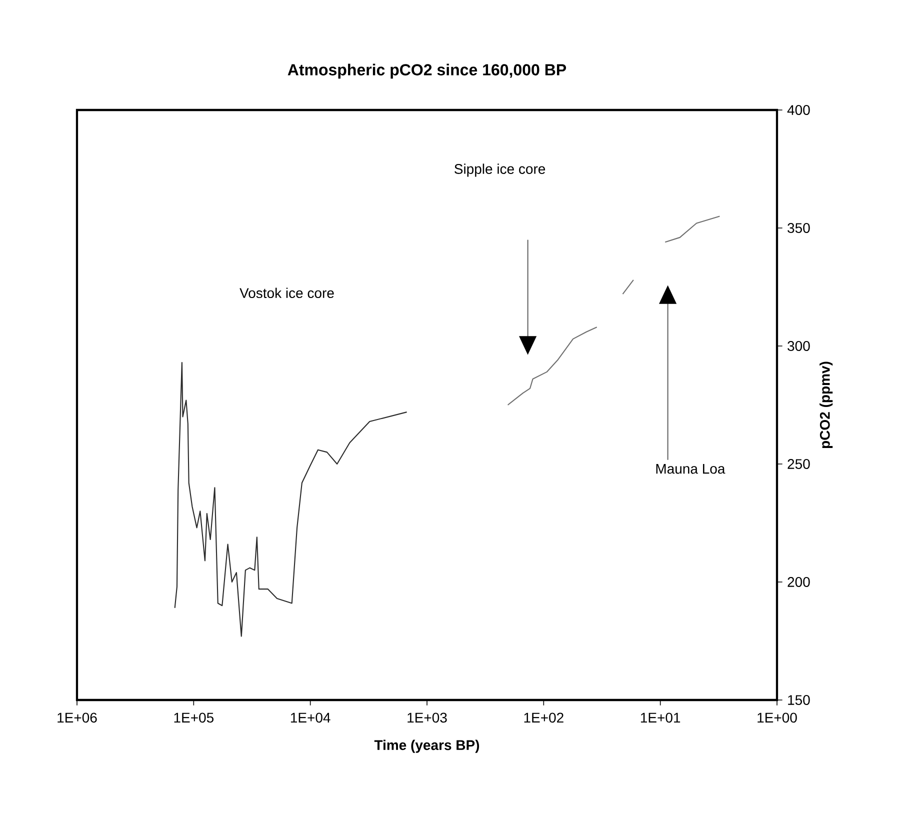 This screenshot has height=833, width=909. What do you see at coordinates (799, 346) in the screenshot?
I see `y-tick-label: 300` at bounding box center [799, 346].